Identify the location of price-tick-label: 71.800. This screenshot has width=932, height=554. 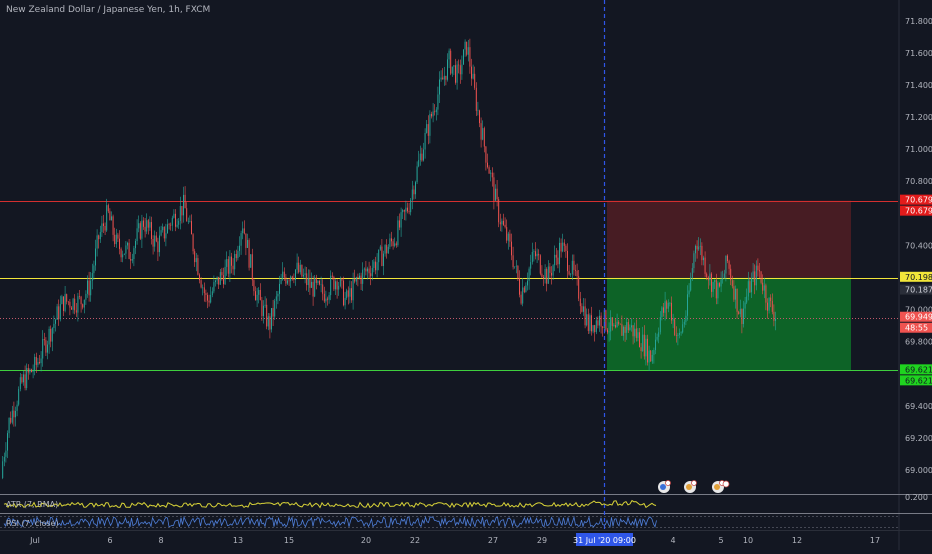
(918, 21).